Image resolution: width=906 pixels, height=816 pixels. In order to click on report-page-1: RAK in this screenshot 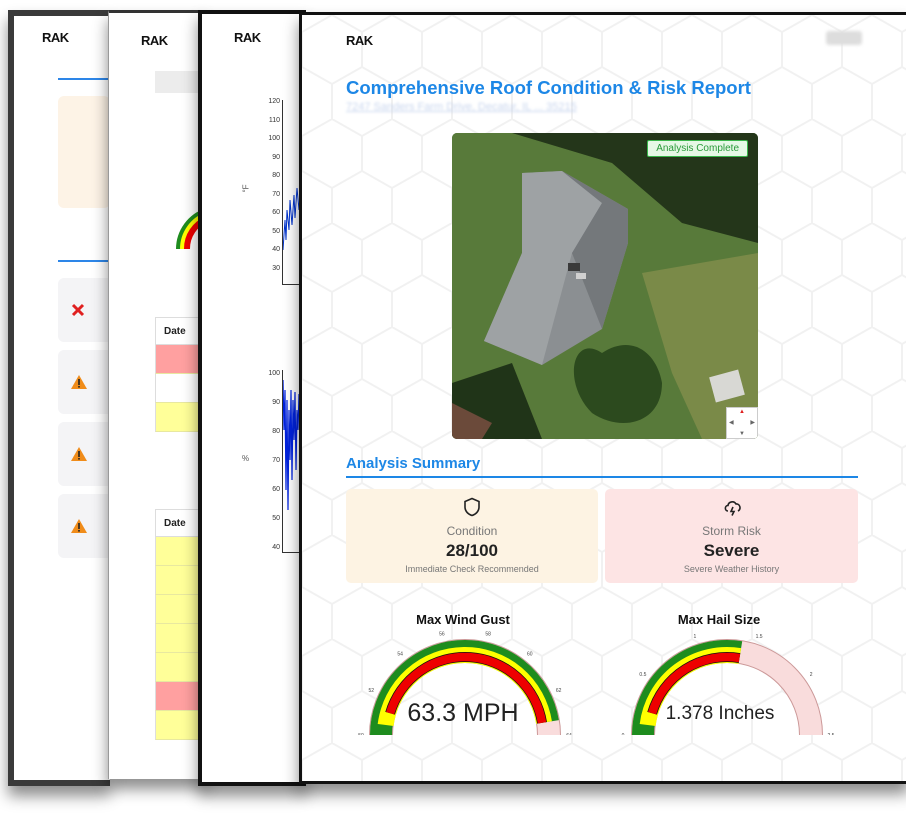, I will do `click(59, 398)`.